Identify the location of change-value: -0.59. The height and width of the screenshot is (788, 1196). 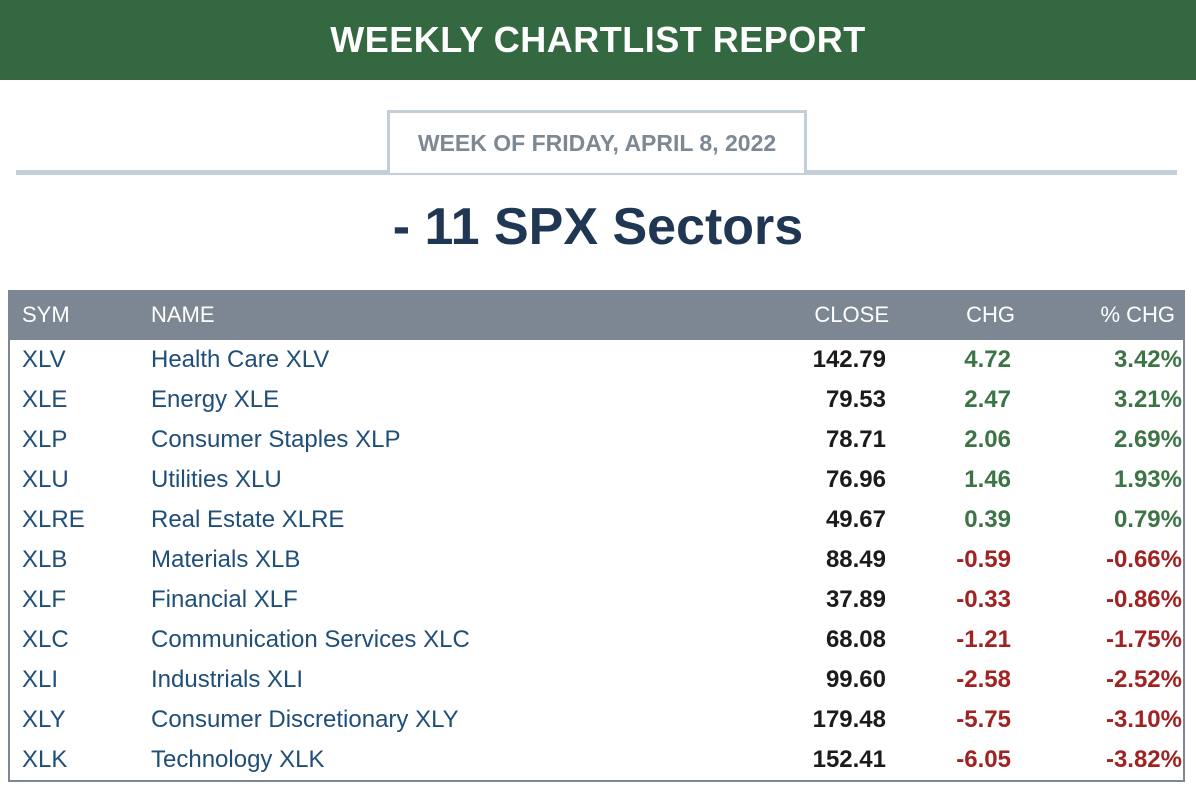
(983, 559).